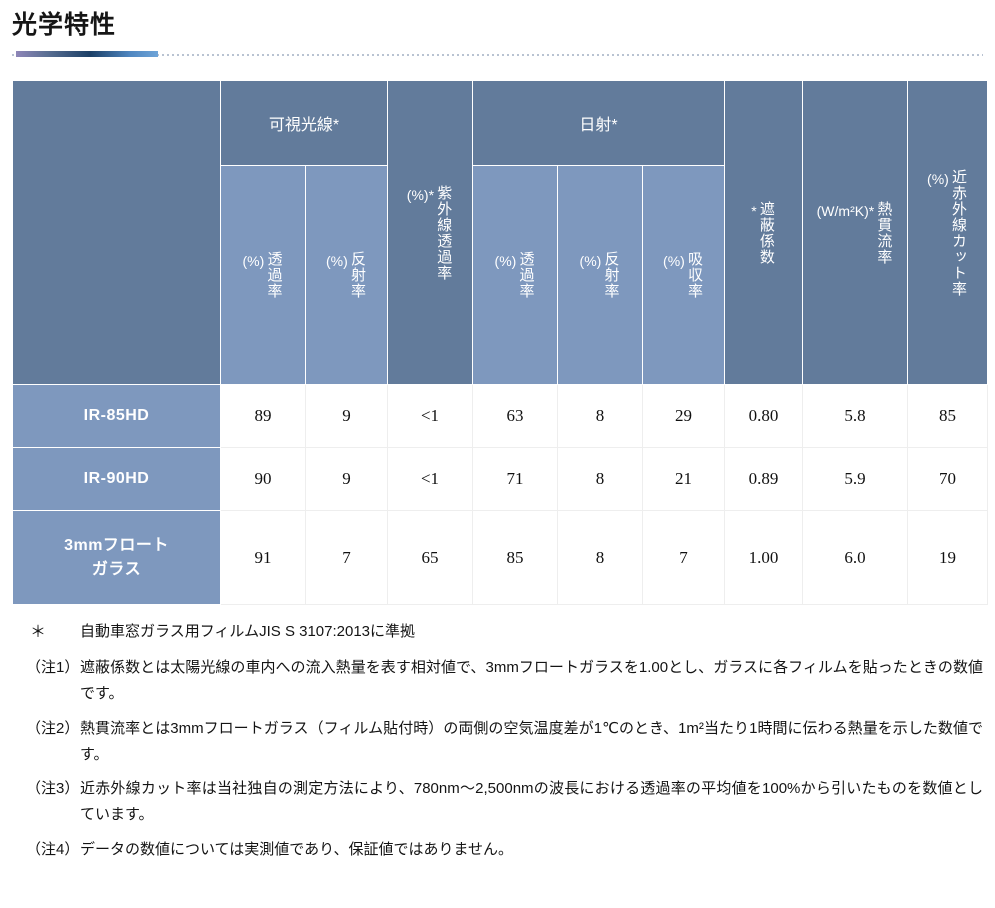 This screenshot has width=995, height=908. What do you see at coordinates (263, 275) in the screenshot?
I see `header-visible-light-transmittance: 透過率 (%)` at bounding box center [263, 275].